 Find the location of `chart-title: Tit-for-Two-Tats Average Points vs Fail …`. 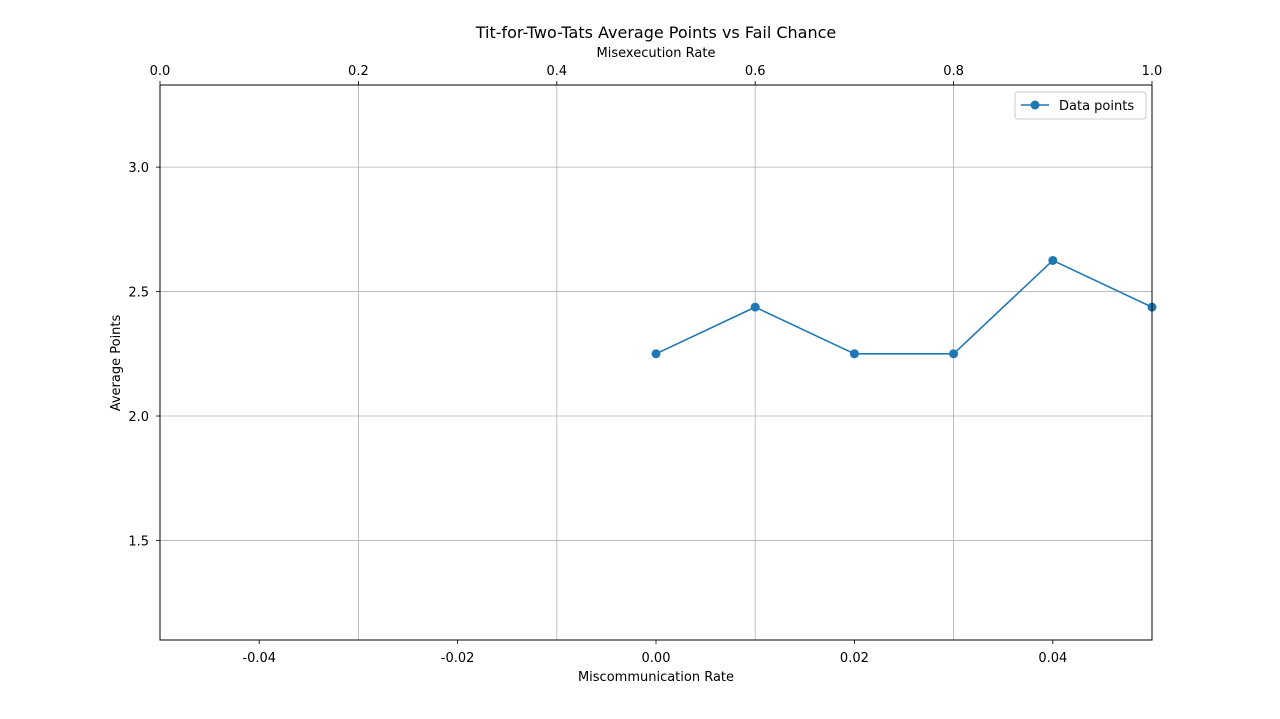

chart-title: Tit-for-Two-Tats Average Points vs Fail … is located at coordinates (656, 32).